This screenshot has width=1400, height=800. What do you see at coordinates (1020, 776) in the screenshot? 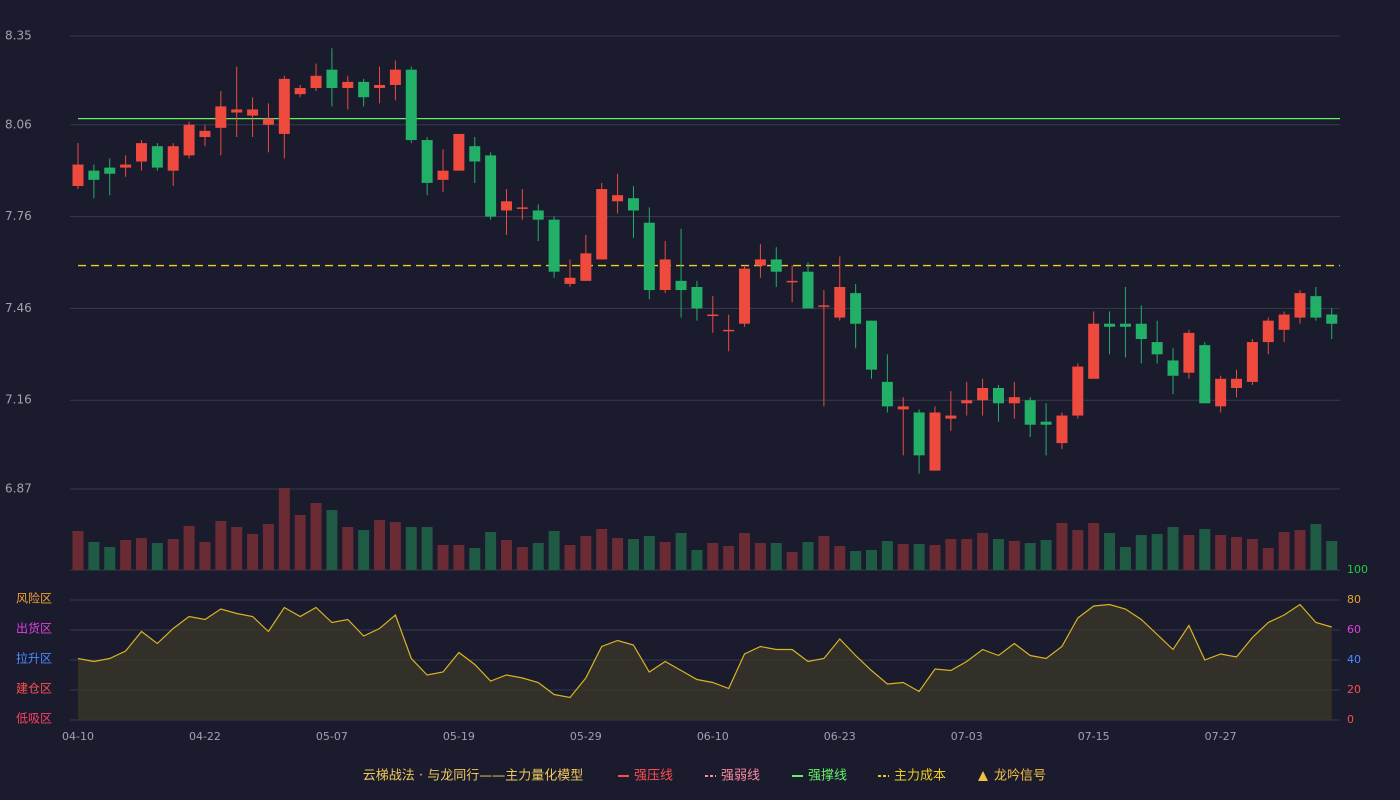
I see `legend-label: 龙吟信号` at bounding box center [1020, 776].